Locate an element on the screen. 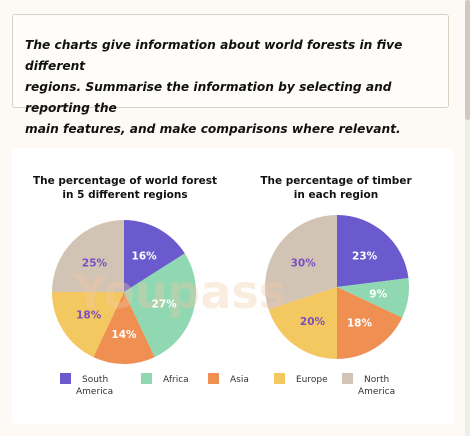 The height and width of the screenshot is (436, 470). slice-label-north-america: 25% is located at coordinates (95, 264).